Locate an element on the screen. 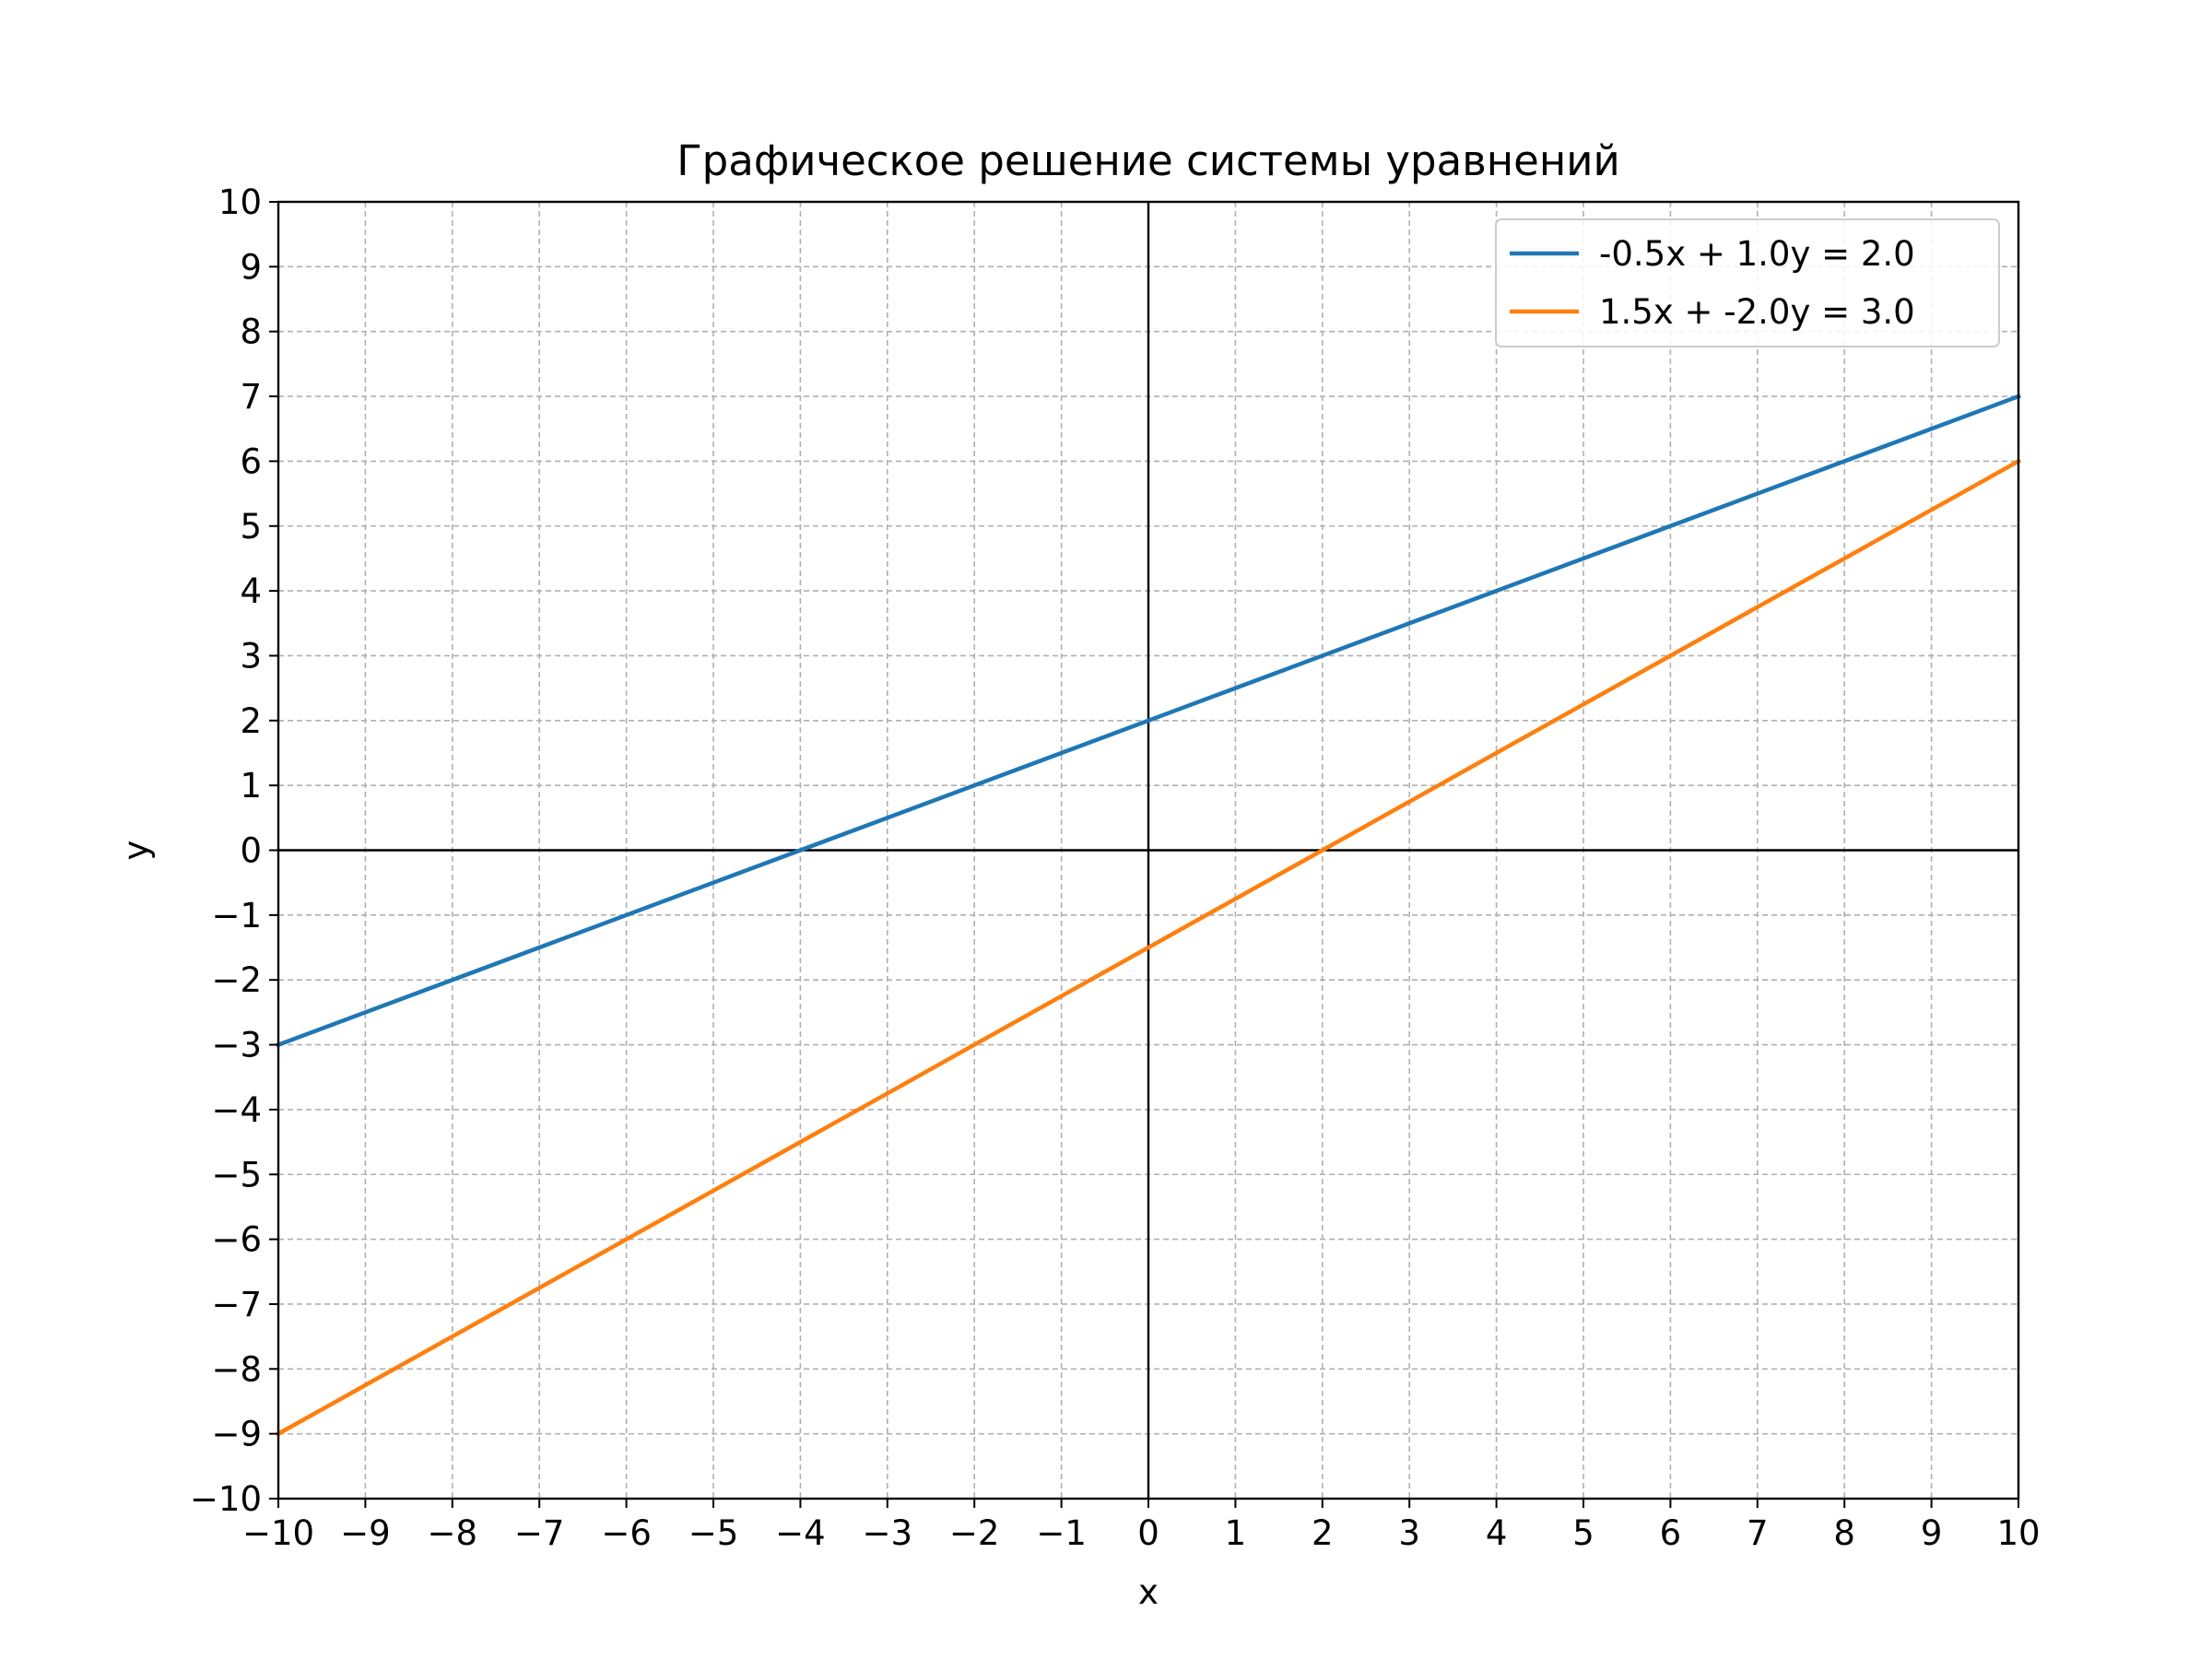  x-tick-label: −9 is located at coordinates (365, 1533).